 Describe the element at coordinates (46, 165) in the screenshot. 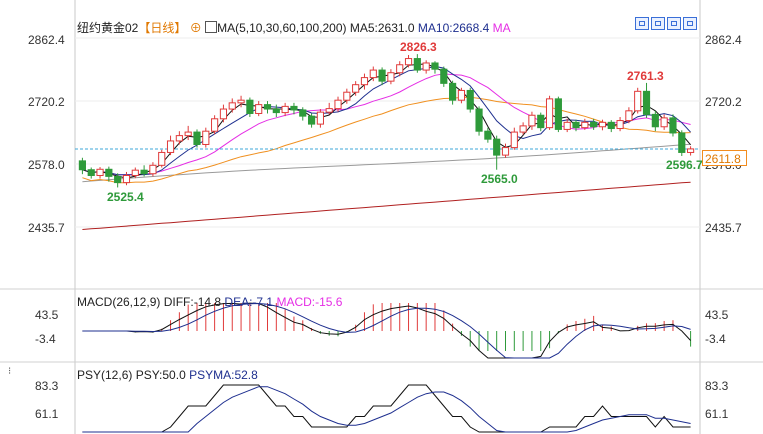

I see `y-tick-left-3: 2578.0` at that location.